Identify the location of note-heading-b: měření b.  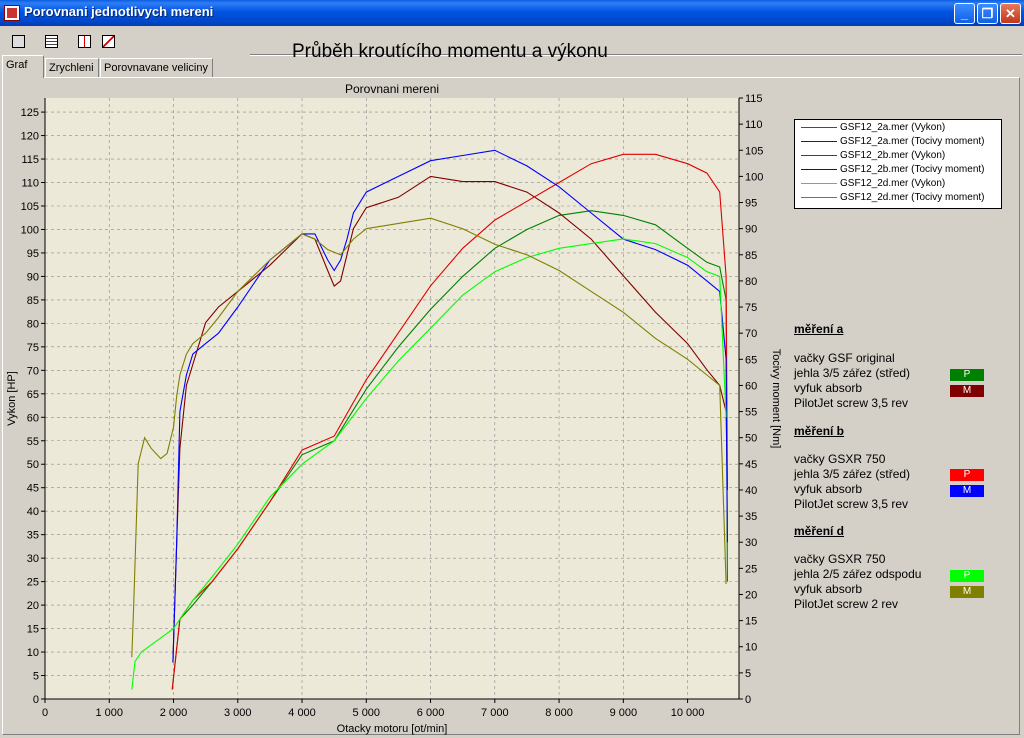
(819, 431).